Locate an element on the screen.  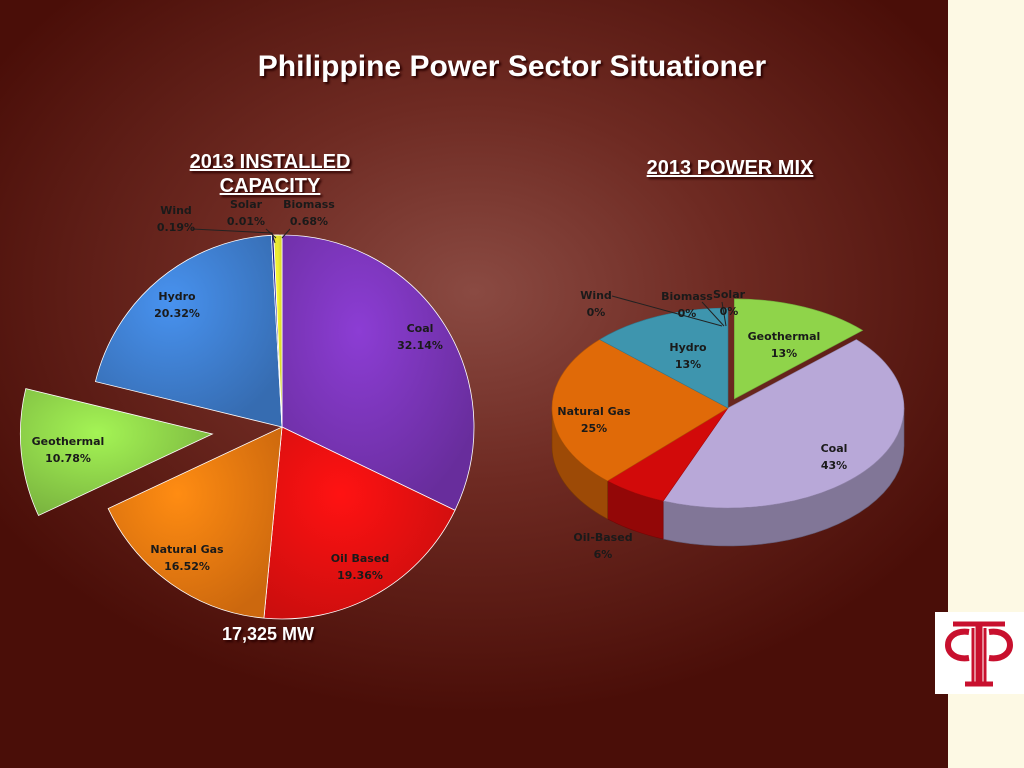
mix-label-natural-gas: Natural Gas is located at coordinates (594, 411).